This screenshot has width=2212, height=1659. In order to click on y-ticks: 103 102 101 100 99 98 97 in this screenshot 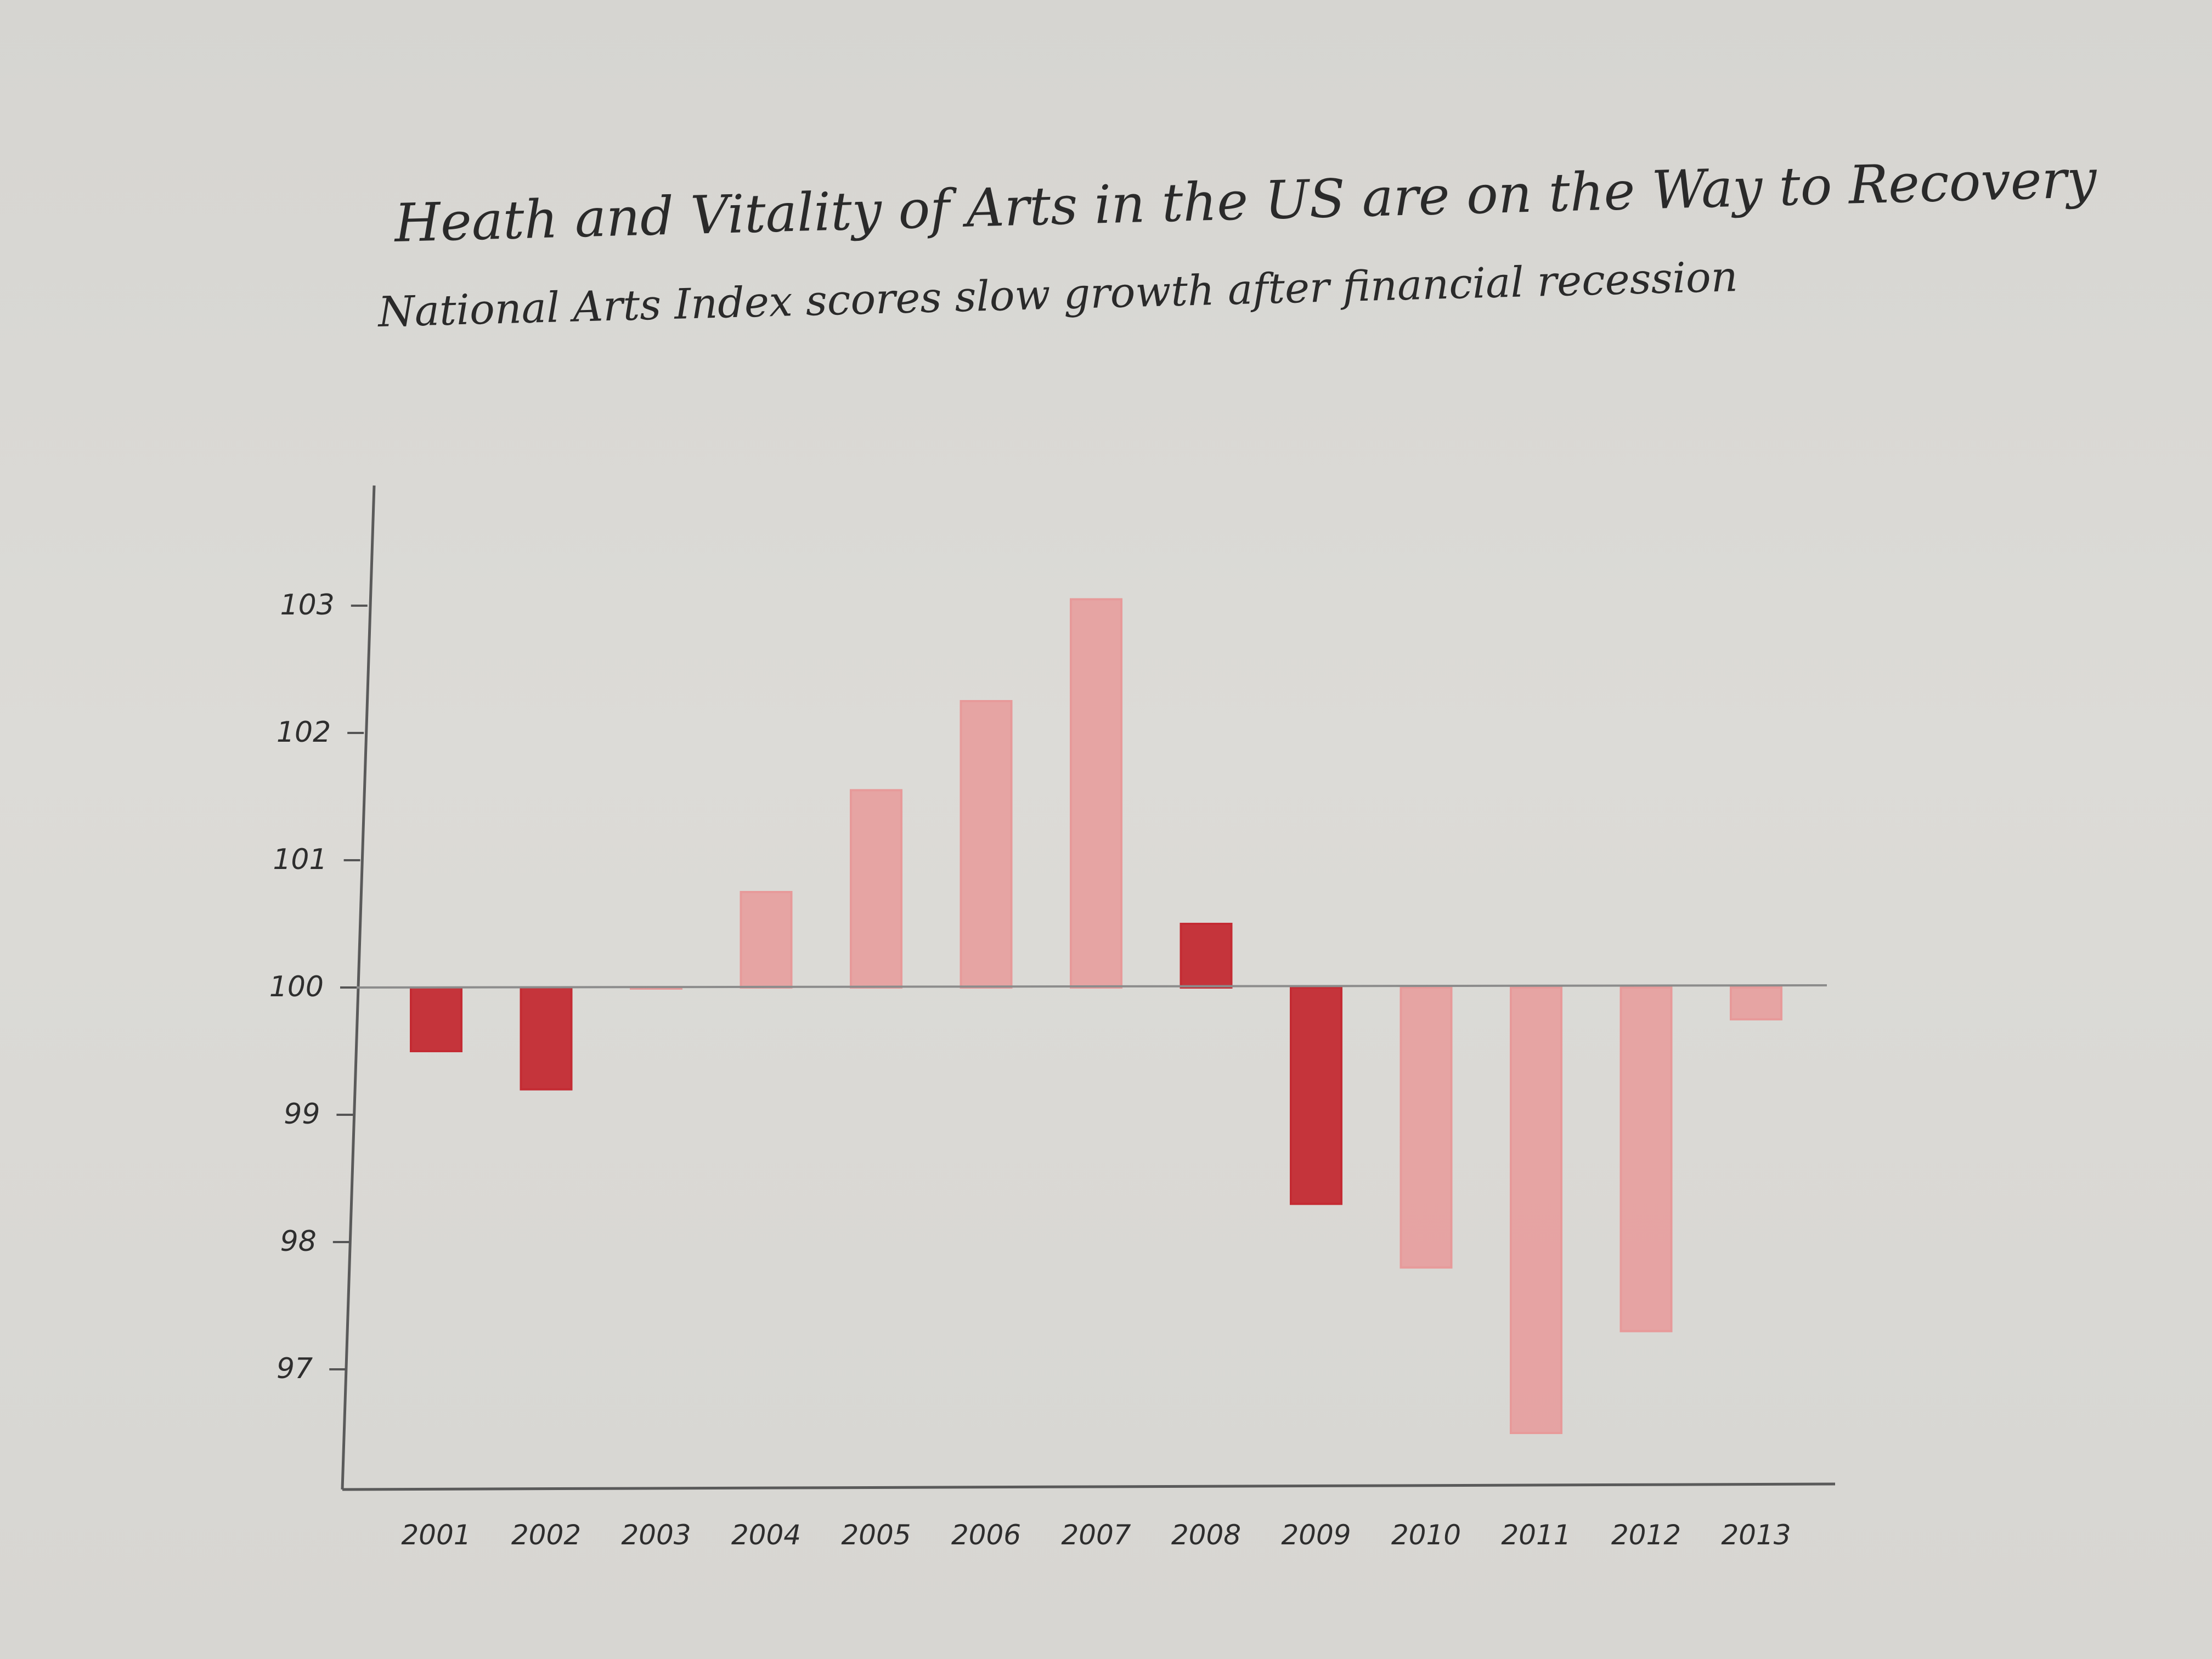, I will do `click(319, 987)`.